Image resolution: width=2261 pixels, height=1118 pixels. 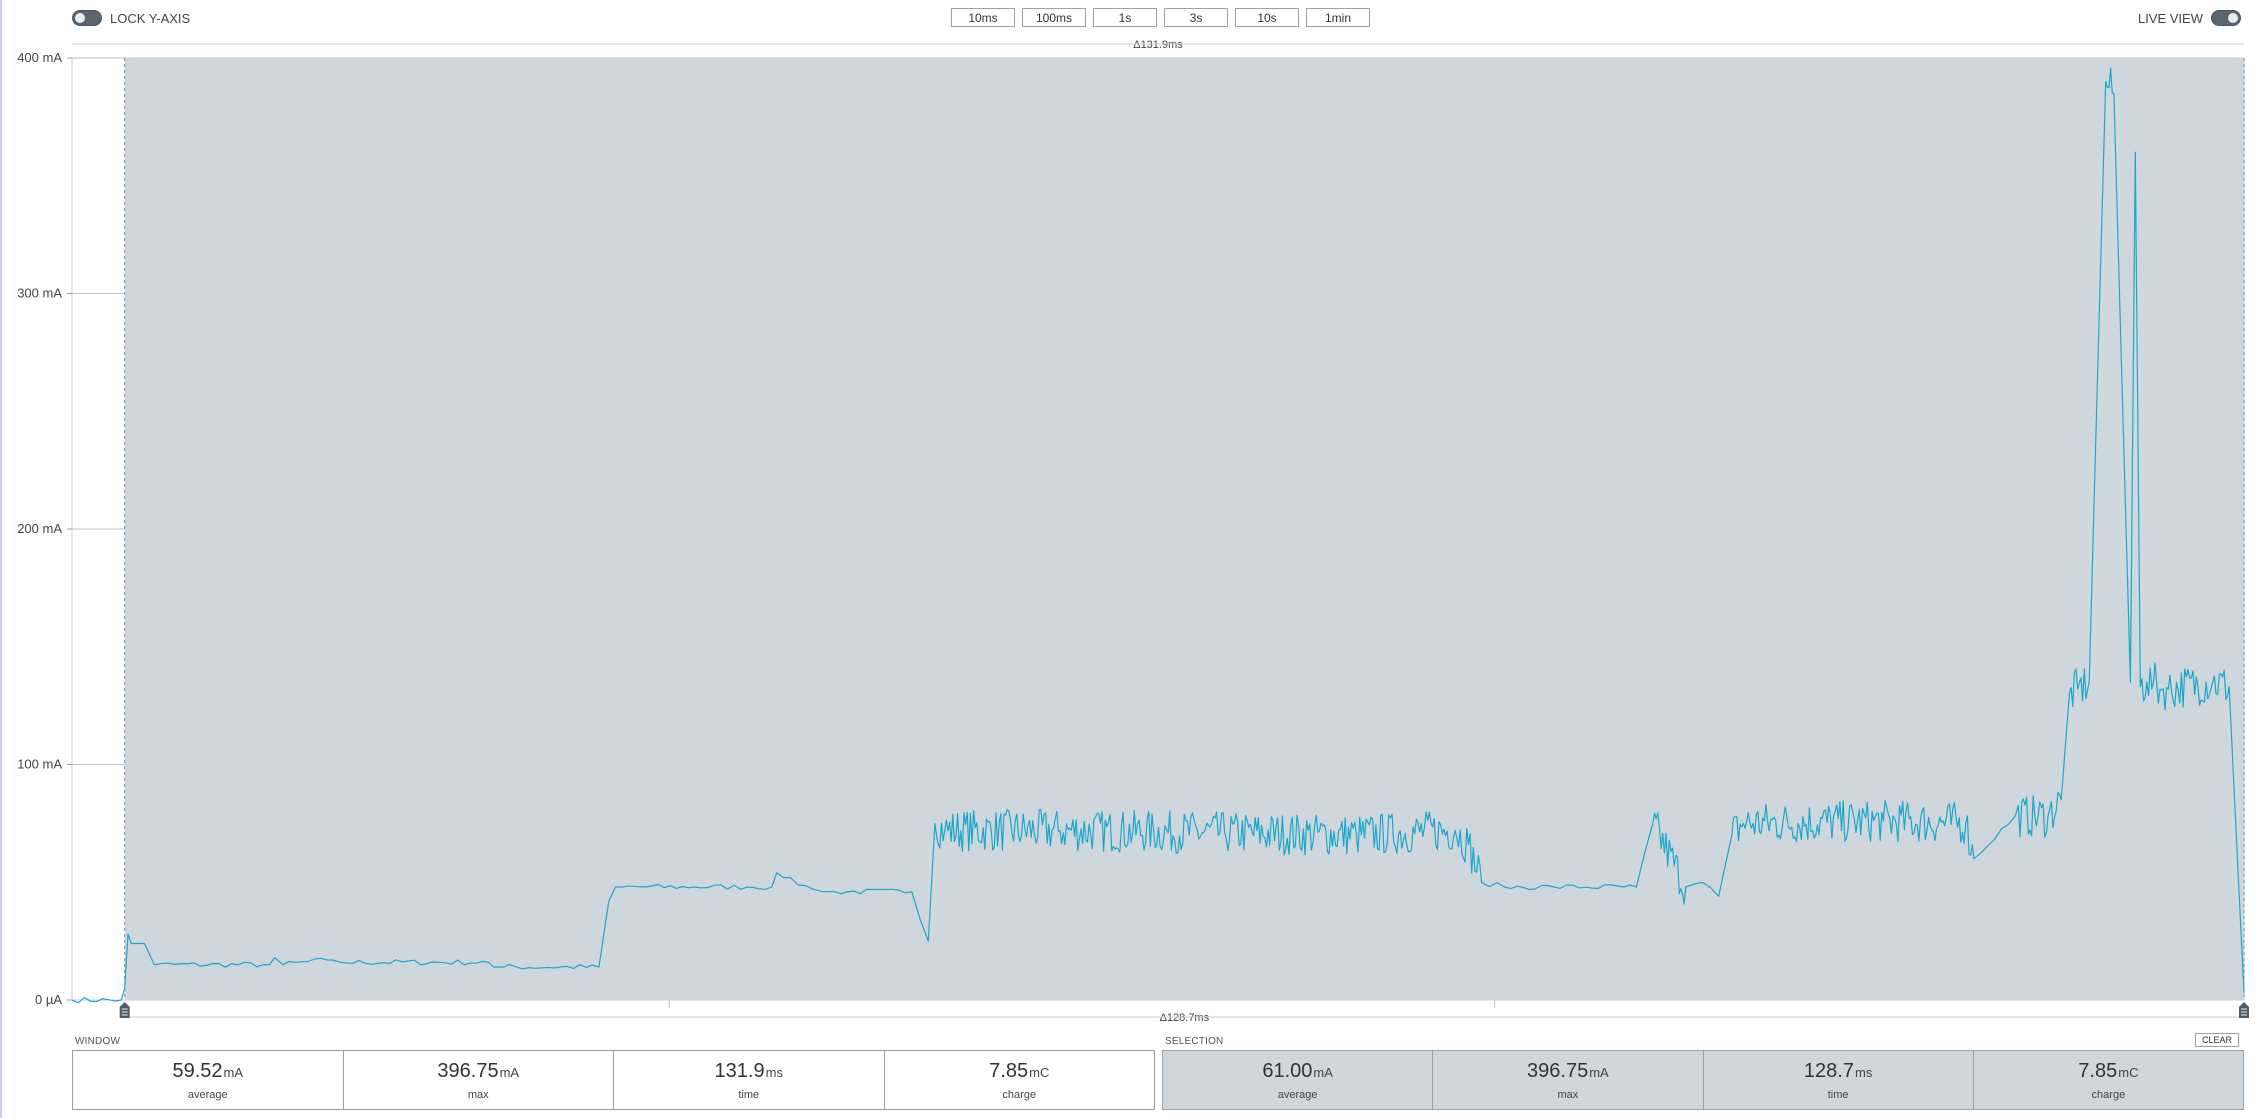 What do you see at coordinates (1160, 17) in the screenshot?
I see `zoom-button-group: 10ms 100ms 1s 3s 10s 1min` at bounding box center [1160, 17].